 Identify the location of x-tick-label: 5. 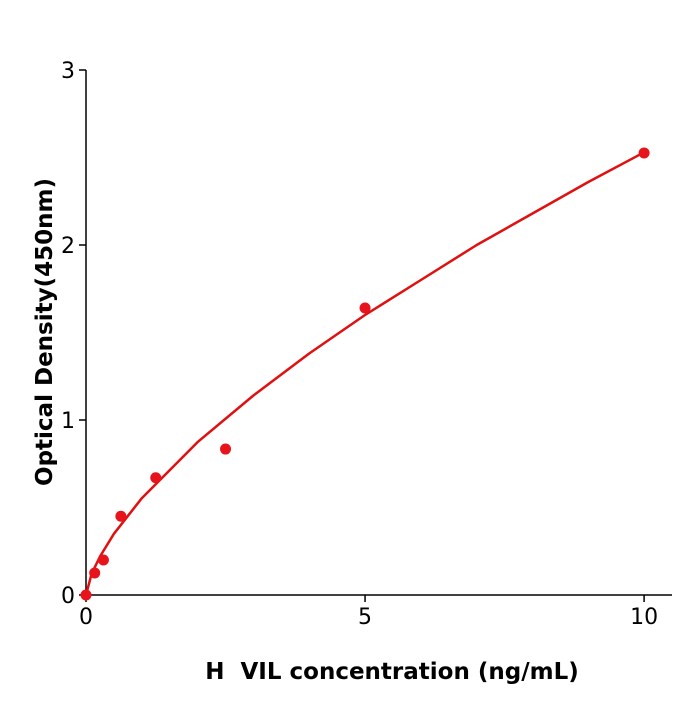
(365, 617).